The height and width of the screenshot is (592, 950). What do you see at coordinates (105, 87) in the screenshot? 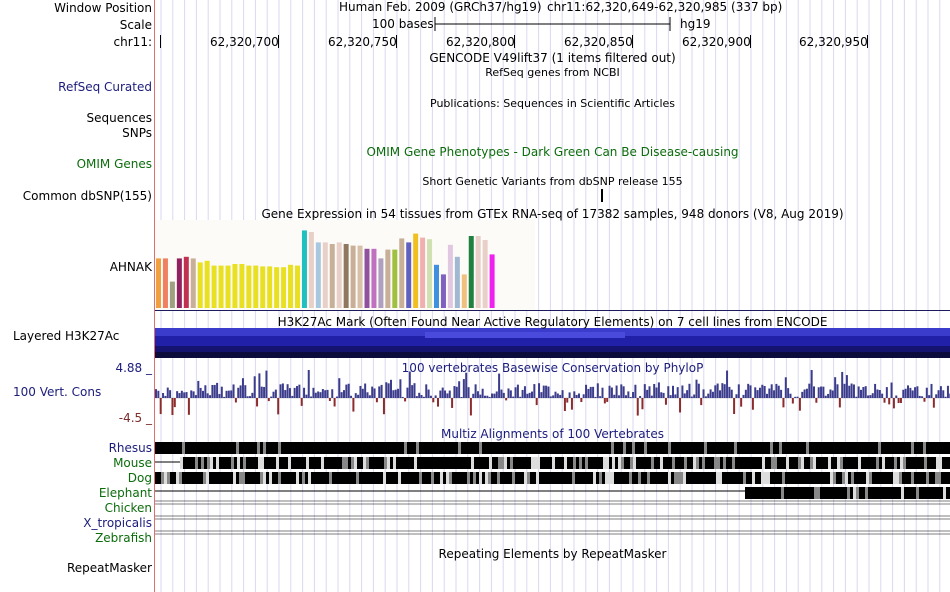
I see `track-label-refseq-curated: RefSeq Curated` at bounding box center [105, 87].